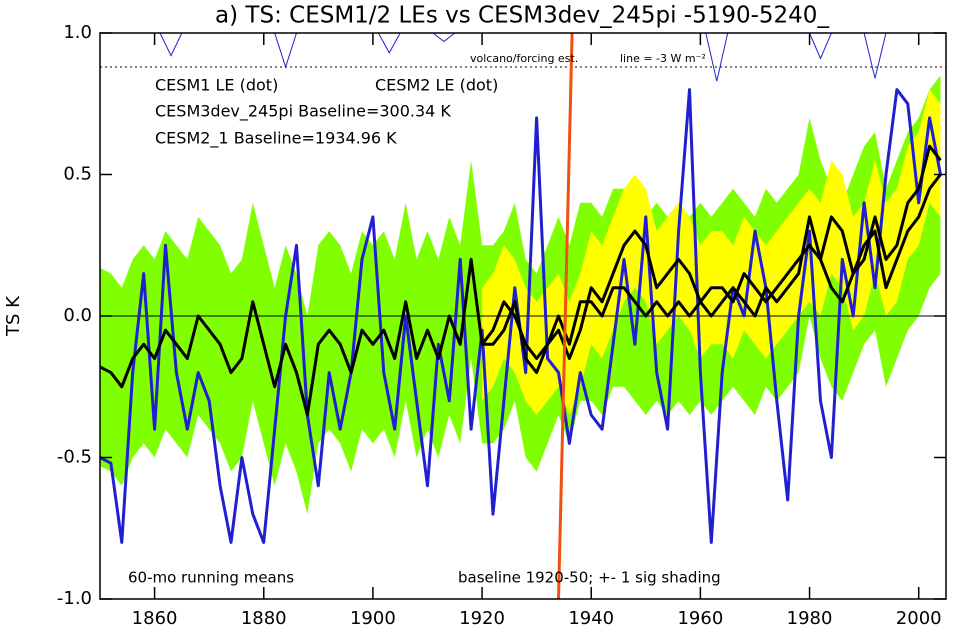 The image size is (964, 641). I want to click on y-tick-label: -0.5, so click(74, 457).